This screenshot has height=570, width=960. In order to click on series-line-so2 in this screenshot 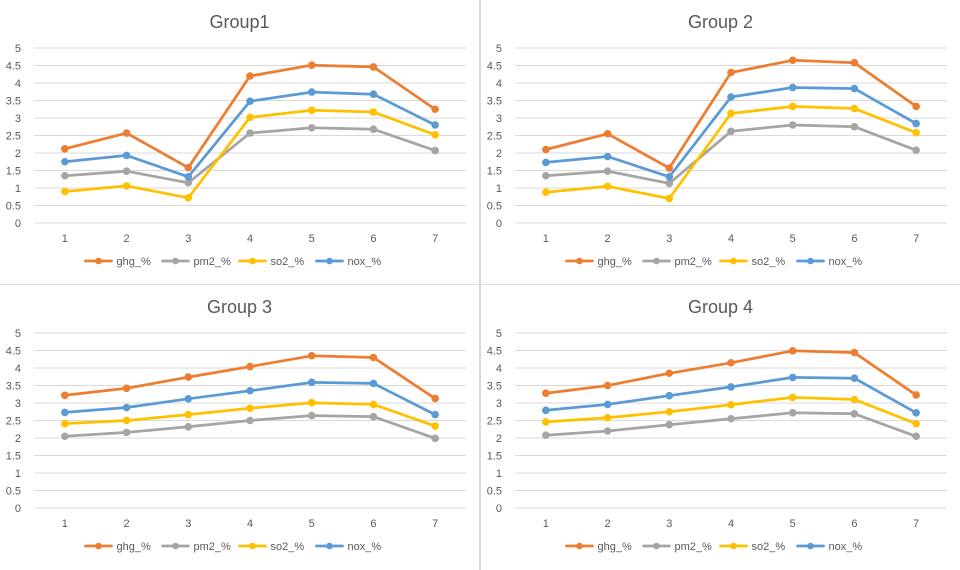, I will do `click(250, 154)`.